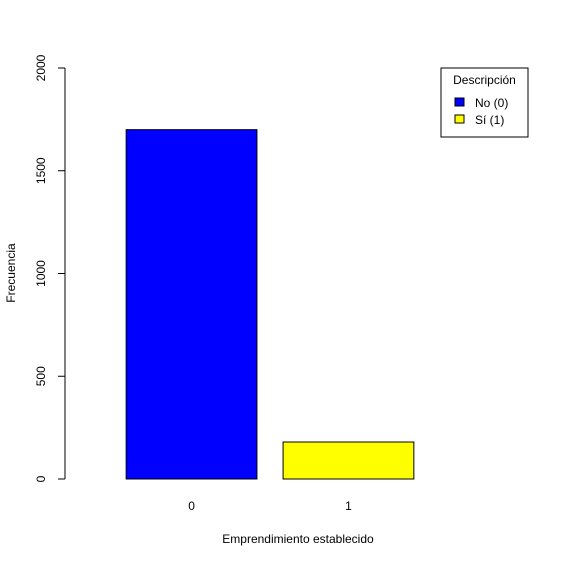 The image size is (565, 565). What do you see at coordinates (459, 102) in the screenshot?
I see `legend-swatch-no` at bounding box center [459, 102].